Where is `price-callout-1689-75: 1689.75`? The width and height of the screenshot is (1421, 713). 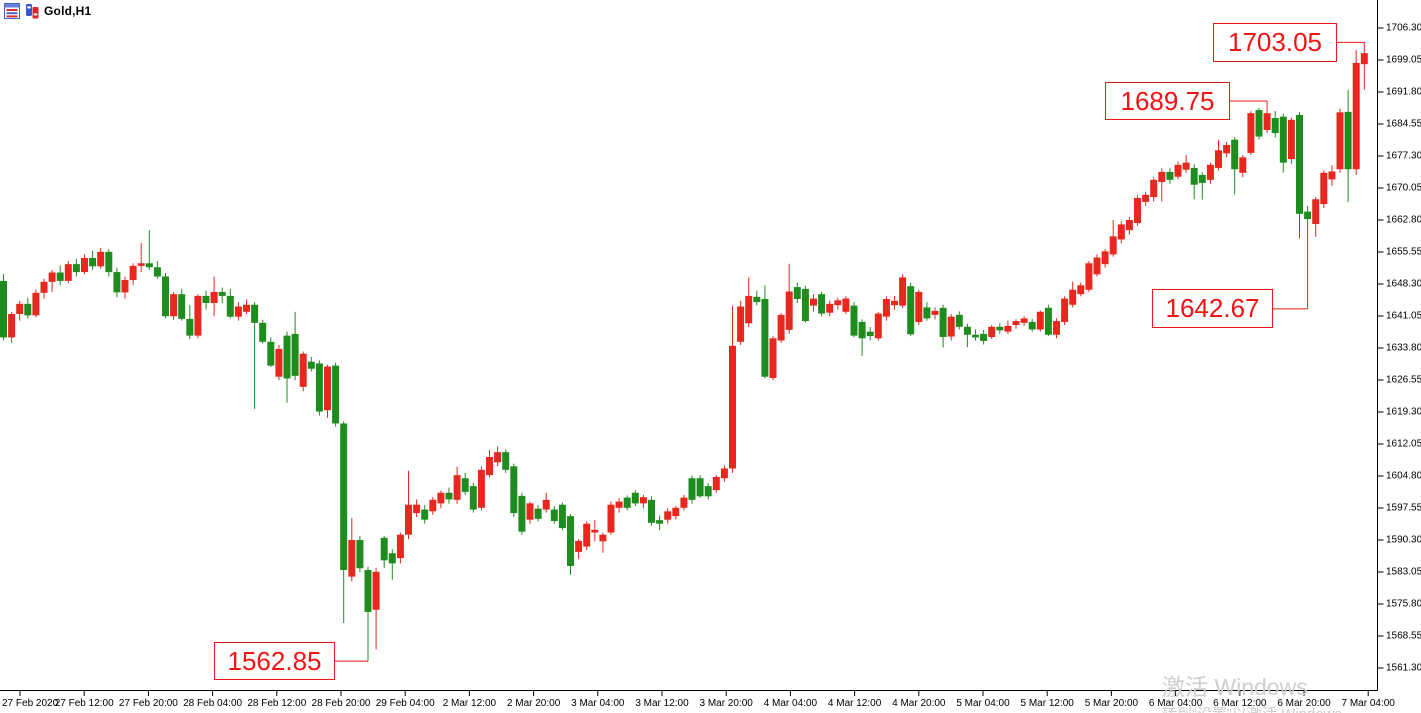 price-callout-1689-75: 1689.75 is located at coordinates (1167, 101).